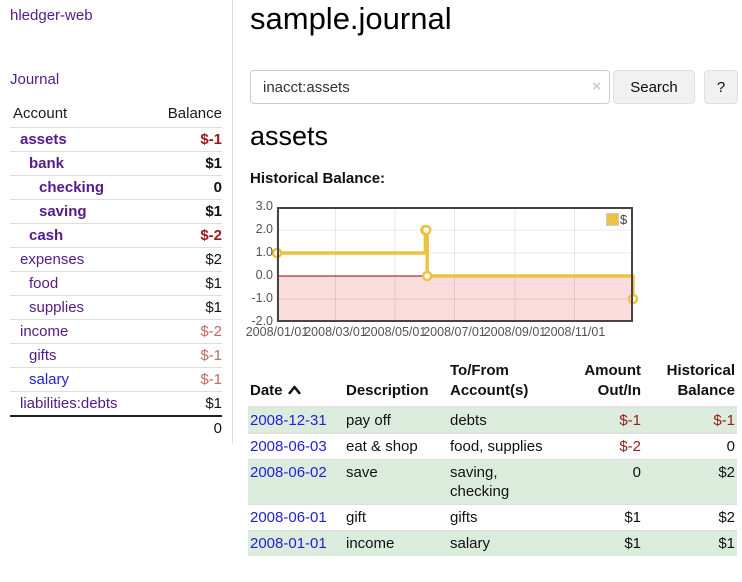  What do you see at coordinates (288, 420) in the screenshot?
I see `transaction-date-link: 2008-12-31` at bounding box center [288, 420].